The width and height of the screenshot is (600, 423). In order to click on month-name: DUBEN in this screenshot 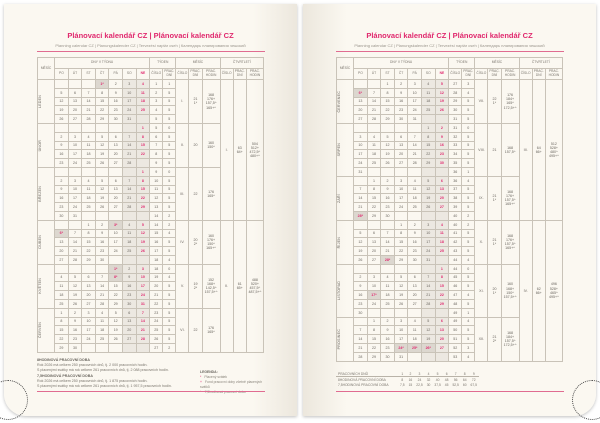, I will do `click(40, 242)`.